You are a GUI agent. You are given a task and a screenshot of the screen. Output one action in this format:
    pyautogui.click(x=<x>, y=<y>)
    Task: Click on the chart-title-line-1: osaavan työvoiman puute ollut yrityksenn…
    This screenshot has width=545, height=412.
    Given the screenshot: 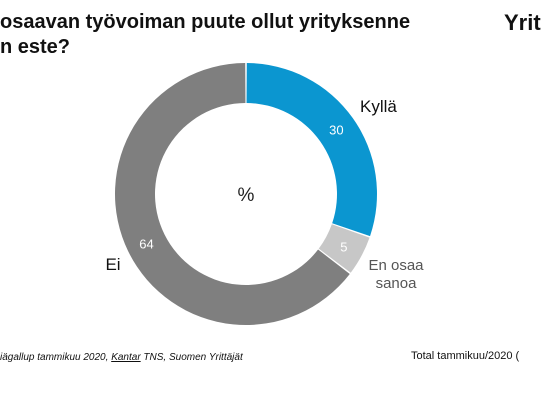 What is the action you would take?
    pyautogui.click(x=205, y=22)
    